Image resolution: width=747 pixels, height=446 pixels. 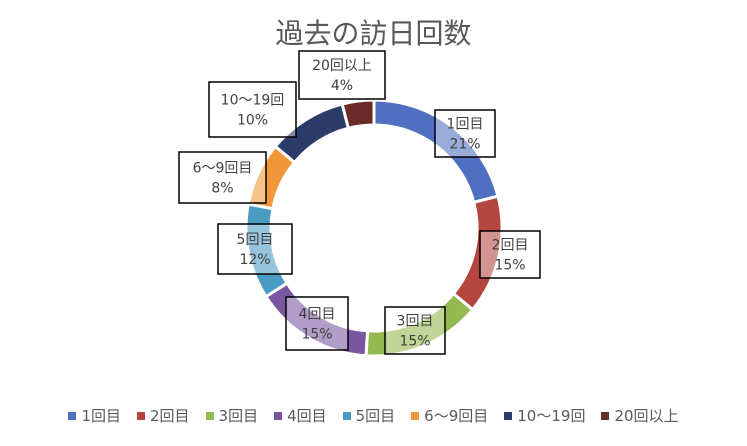 What do you see at coordinates (342, 66) in the screenshot?
I see `data-label-category: 20回以上` at bounding box center [342, 66].